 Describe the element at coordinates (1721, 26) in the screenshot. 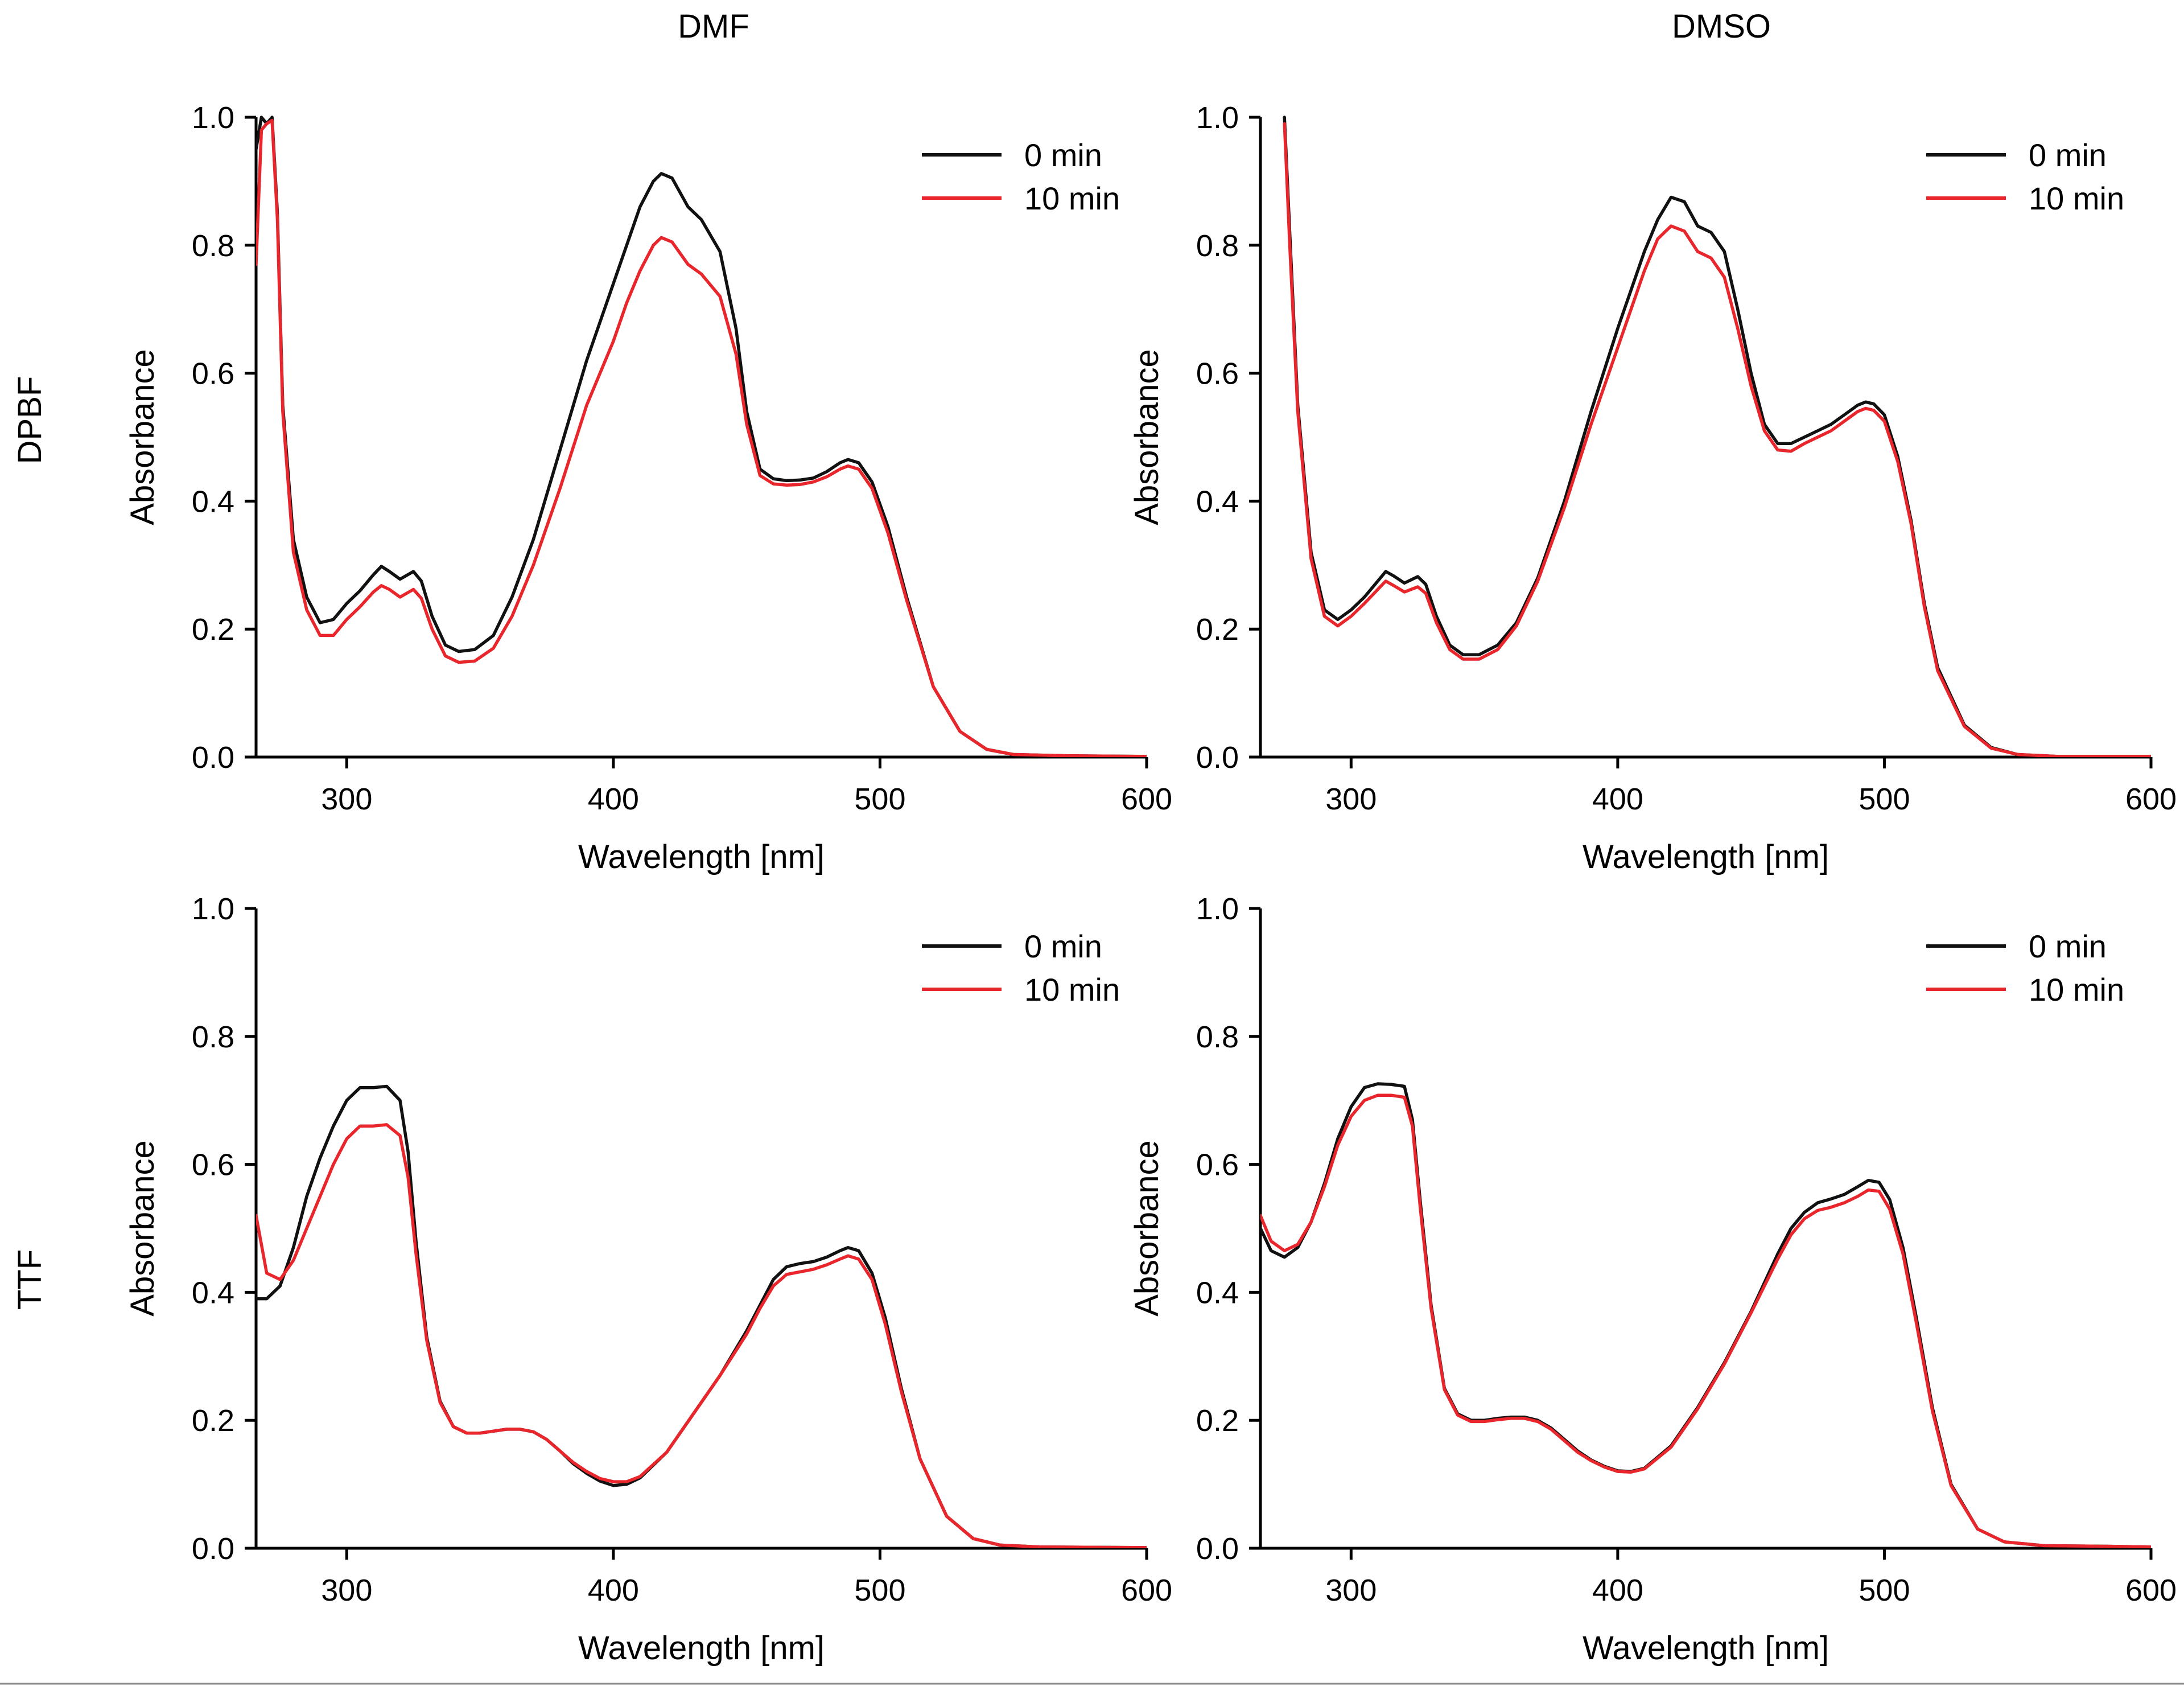

I see `column-title-dmso: DMSO` at that location.